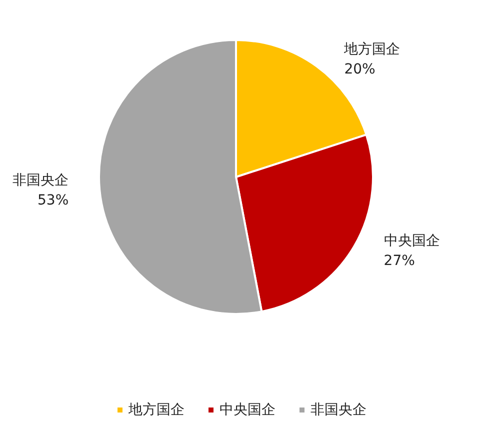 The image size is (482, 432). What do you see at coordinates (156, 410) in the screenshot?
I see `legend-label: 地方国企` at bounding box center [156, 410].